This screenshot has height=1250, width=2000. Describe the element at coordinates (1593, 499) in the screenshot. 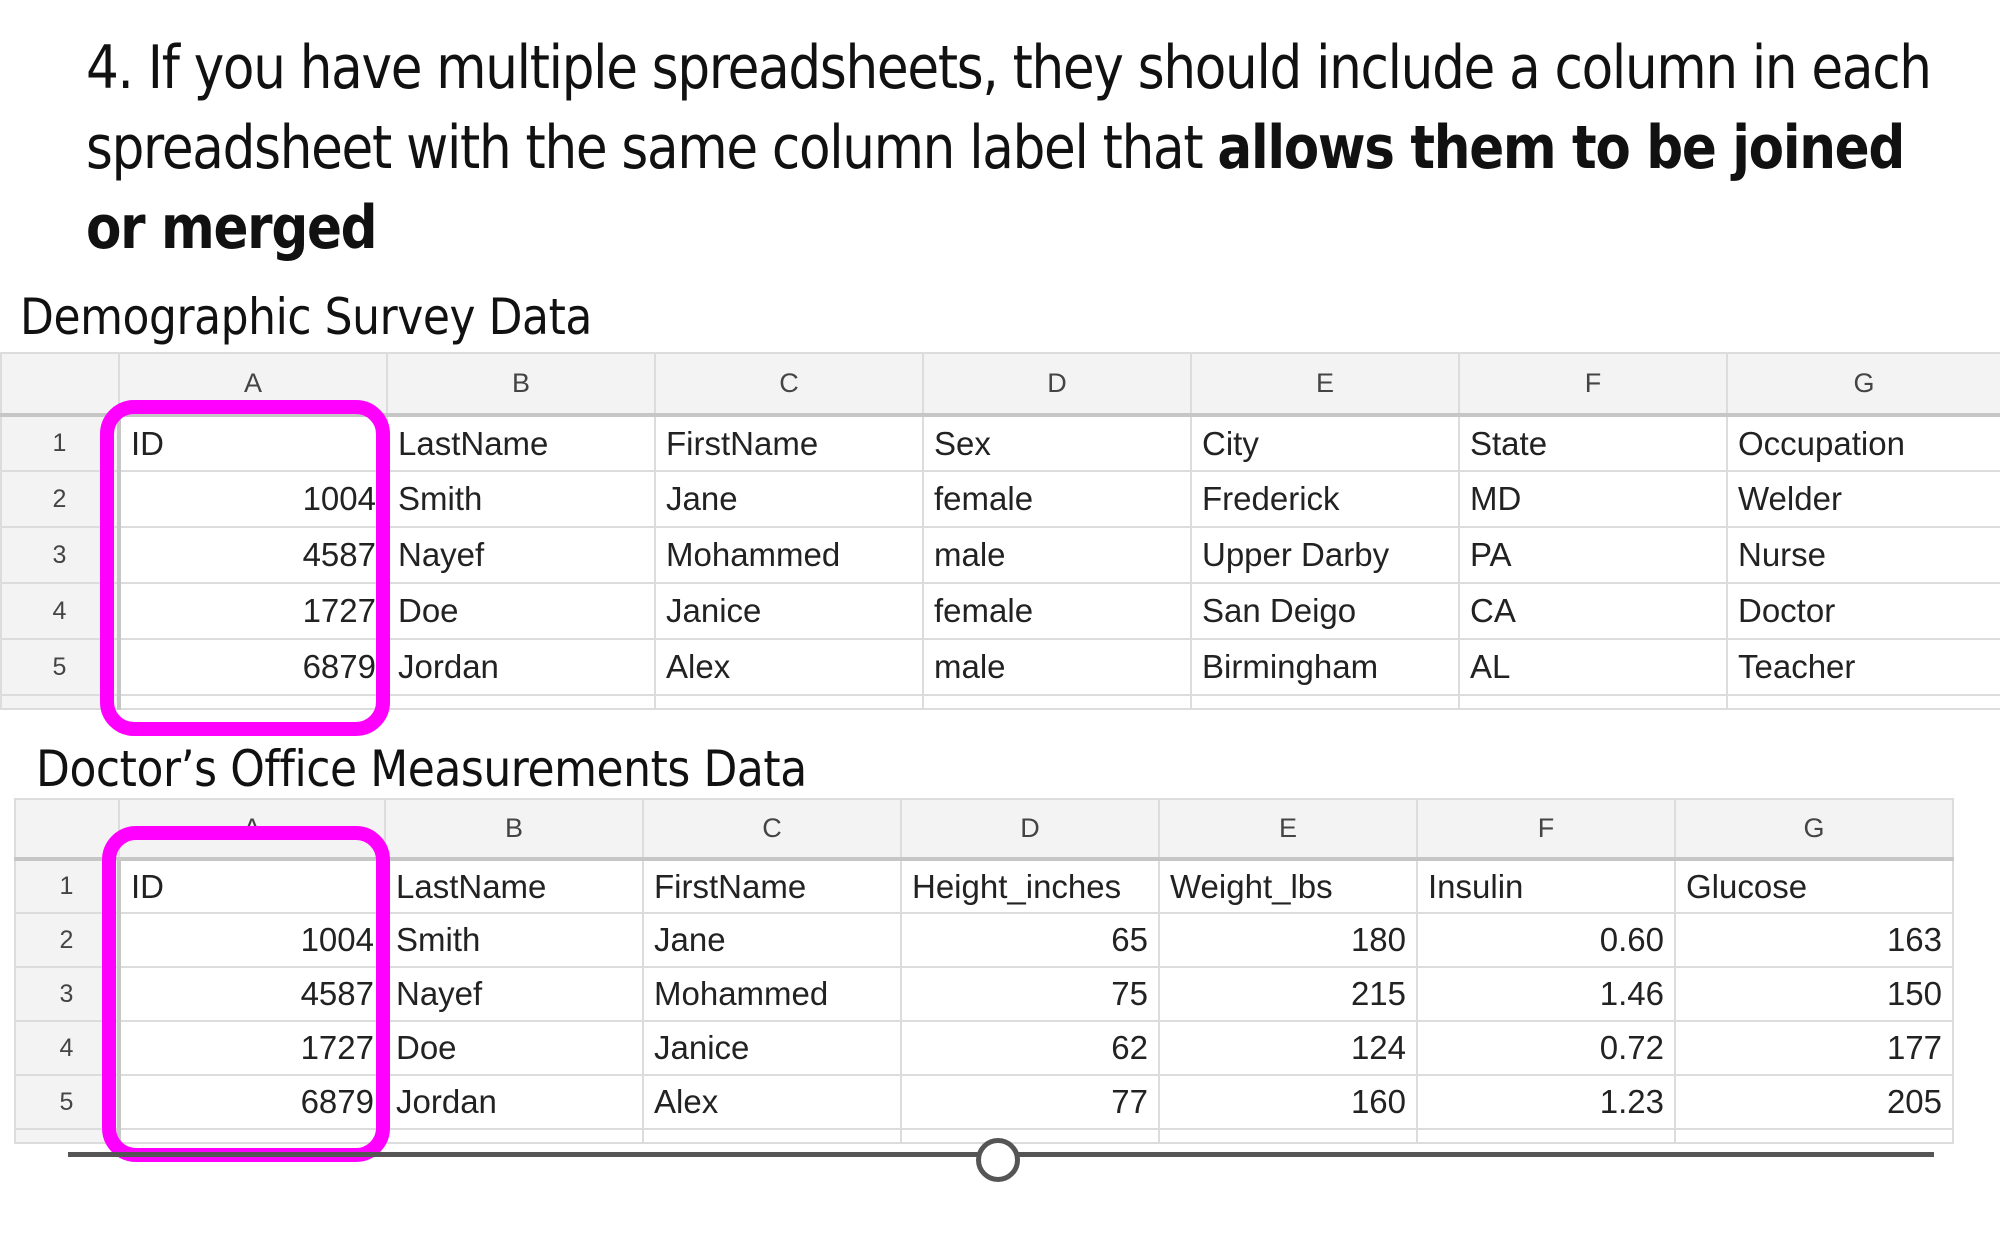

I see `cell: MD` at that location.